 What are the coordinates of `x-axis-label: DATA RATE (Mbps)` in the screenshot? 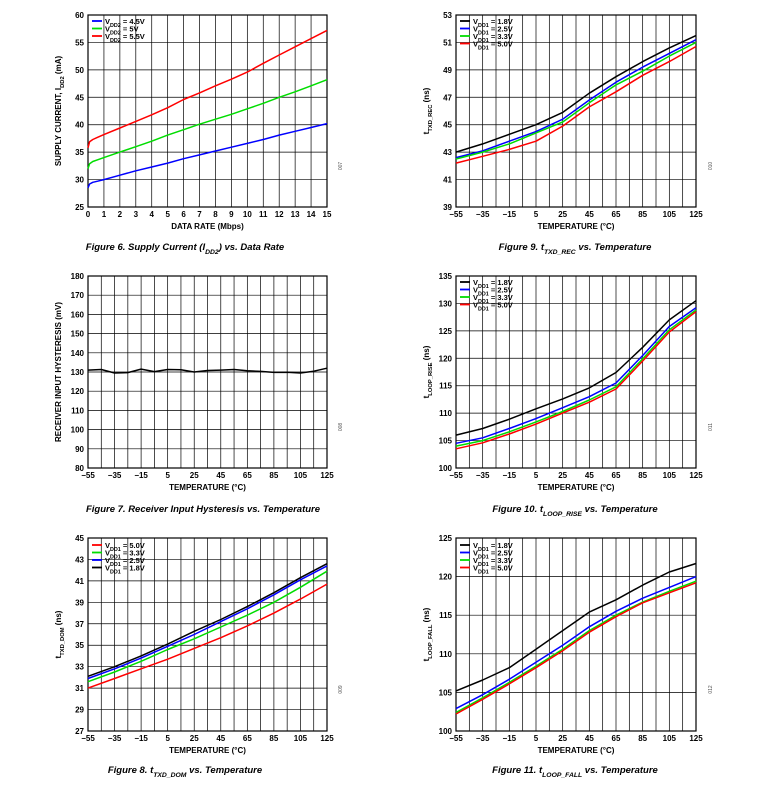 It's located at (207, 226).